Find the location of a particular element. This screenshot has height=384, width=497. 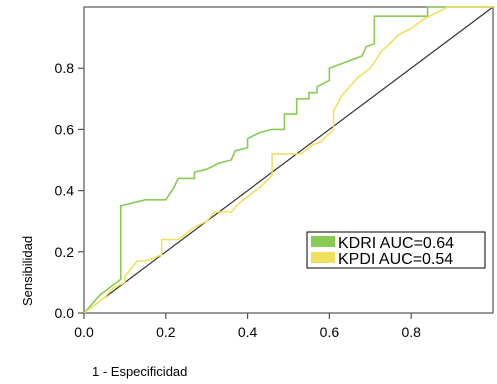

x-tick-label: 0.4 is located at coordinates (248, 332).